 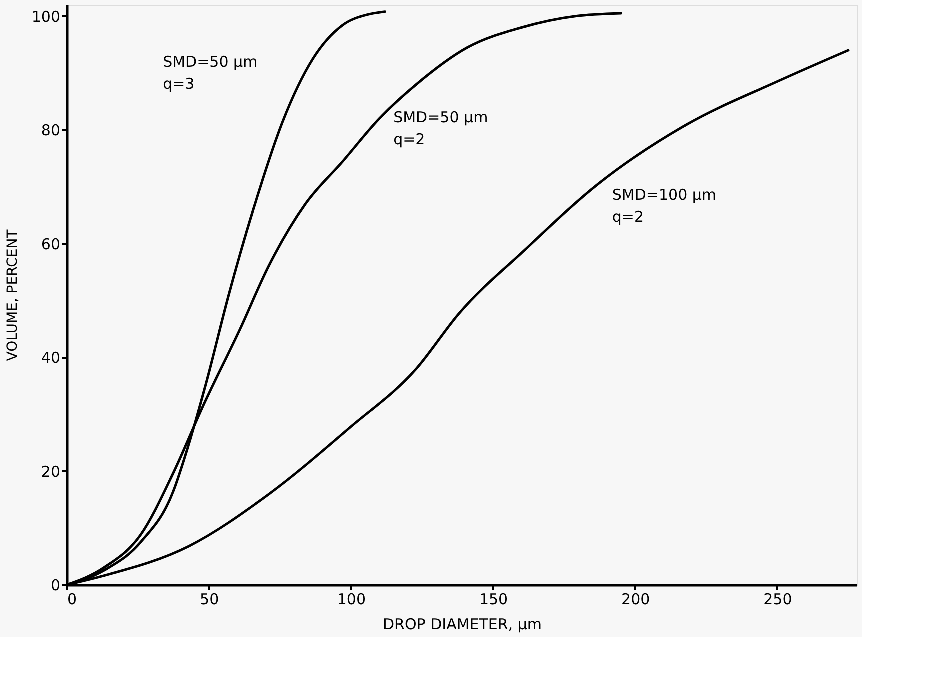 What do you see at coordinates (351, 599) in the screenshot?
I see `x-tick-label: 100` at bounding box center [351, 599].